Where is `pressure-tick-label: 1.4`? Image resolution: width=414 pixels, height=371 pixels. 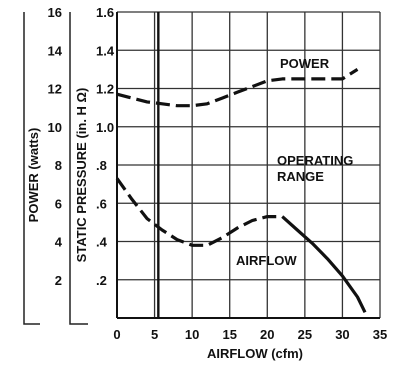 pressure-tick-label: 1.4 is located at coordinates (105, 50).